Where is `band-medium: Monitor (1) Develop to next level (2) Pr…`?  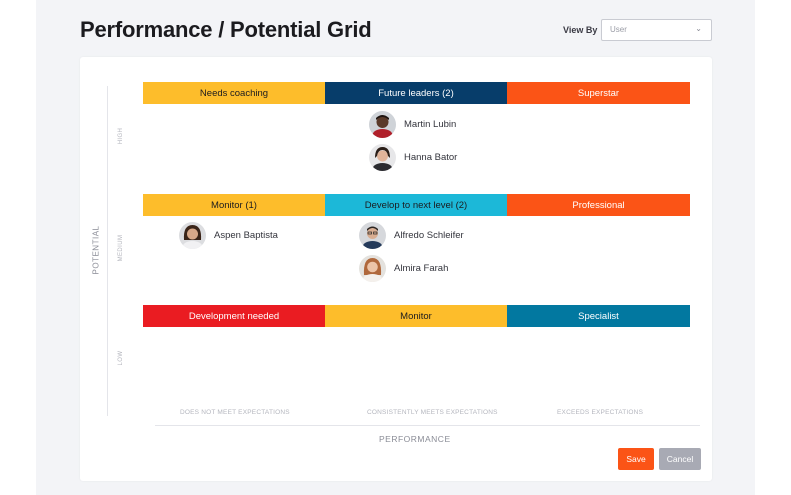
band-medium: Monitor (1) Develop to next level (2) Pr… is located at coordinates (416, 205).